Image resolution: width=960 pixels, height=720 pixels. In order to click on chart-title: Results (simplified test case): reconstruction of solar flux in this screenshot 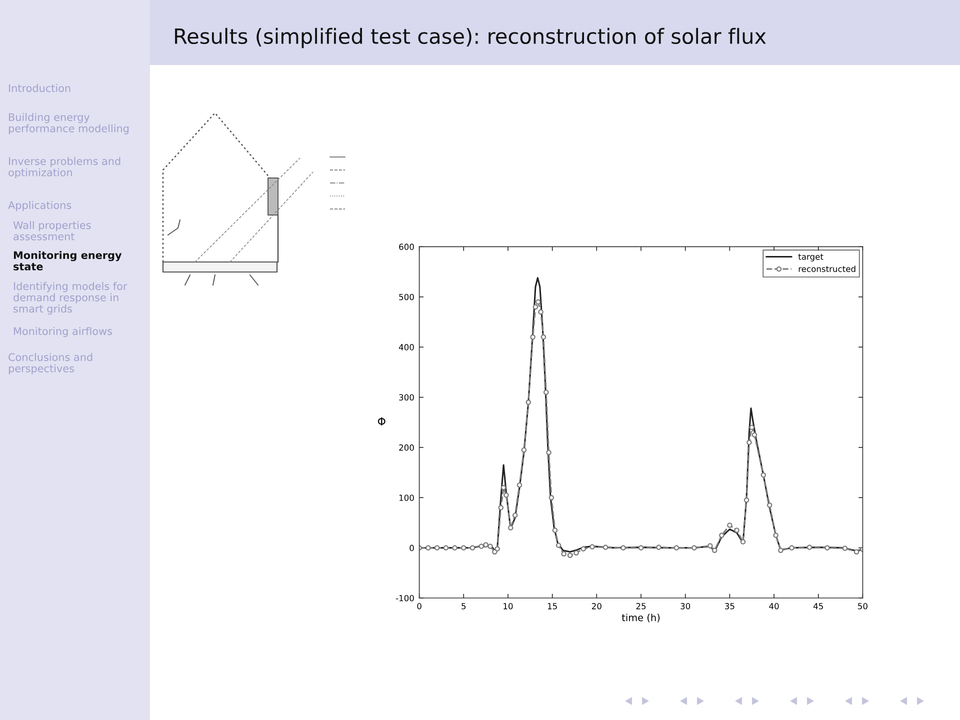, I will do `click(470, 38)`.